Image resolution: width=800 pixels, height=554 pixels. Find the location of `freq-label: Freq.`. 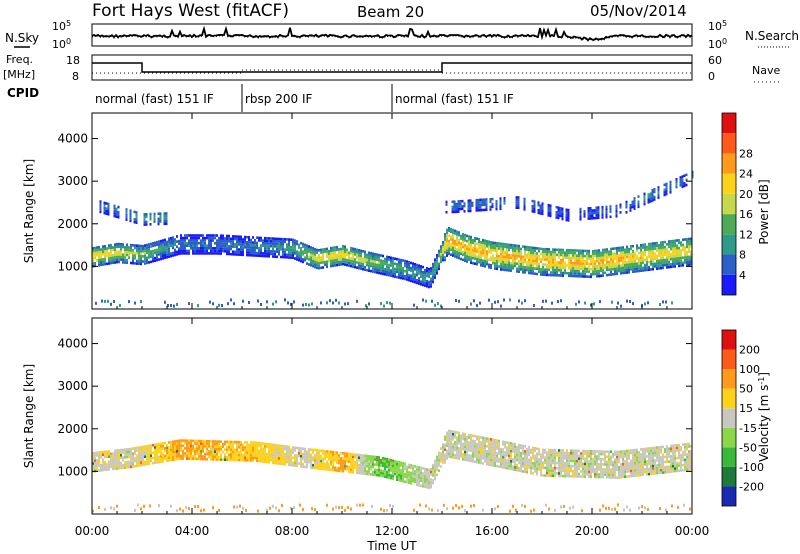

freq-label: Freq. is located at coordinates (19, 59).